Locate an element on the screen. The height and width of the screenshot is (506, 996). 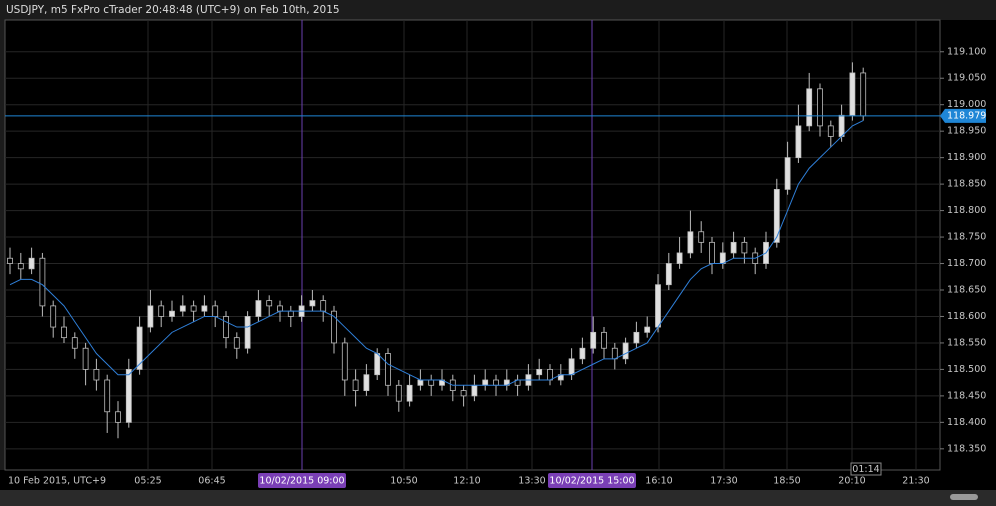
price-axis is located at coordinates (968, 245).